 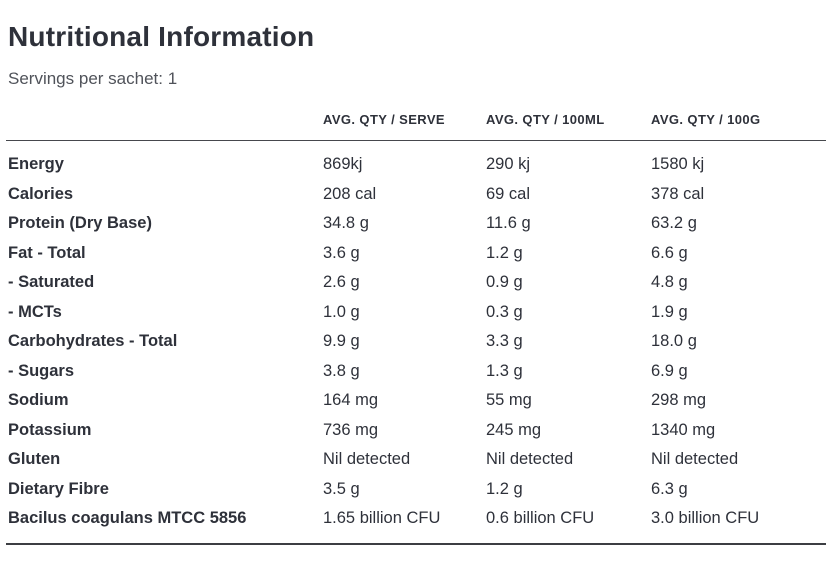 What do you see at coordinates (416, 490) in the screenshot?
I see `table-row: Dietary Fibre 3.5 g 1.2 g 6.3 g` at bounding box center [416, 490].